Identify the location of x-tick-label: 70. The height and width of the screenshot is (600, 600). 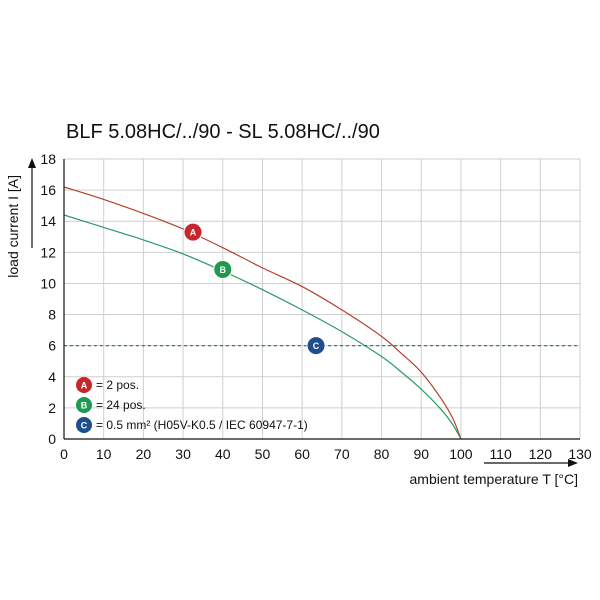
(342, 454).